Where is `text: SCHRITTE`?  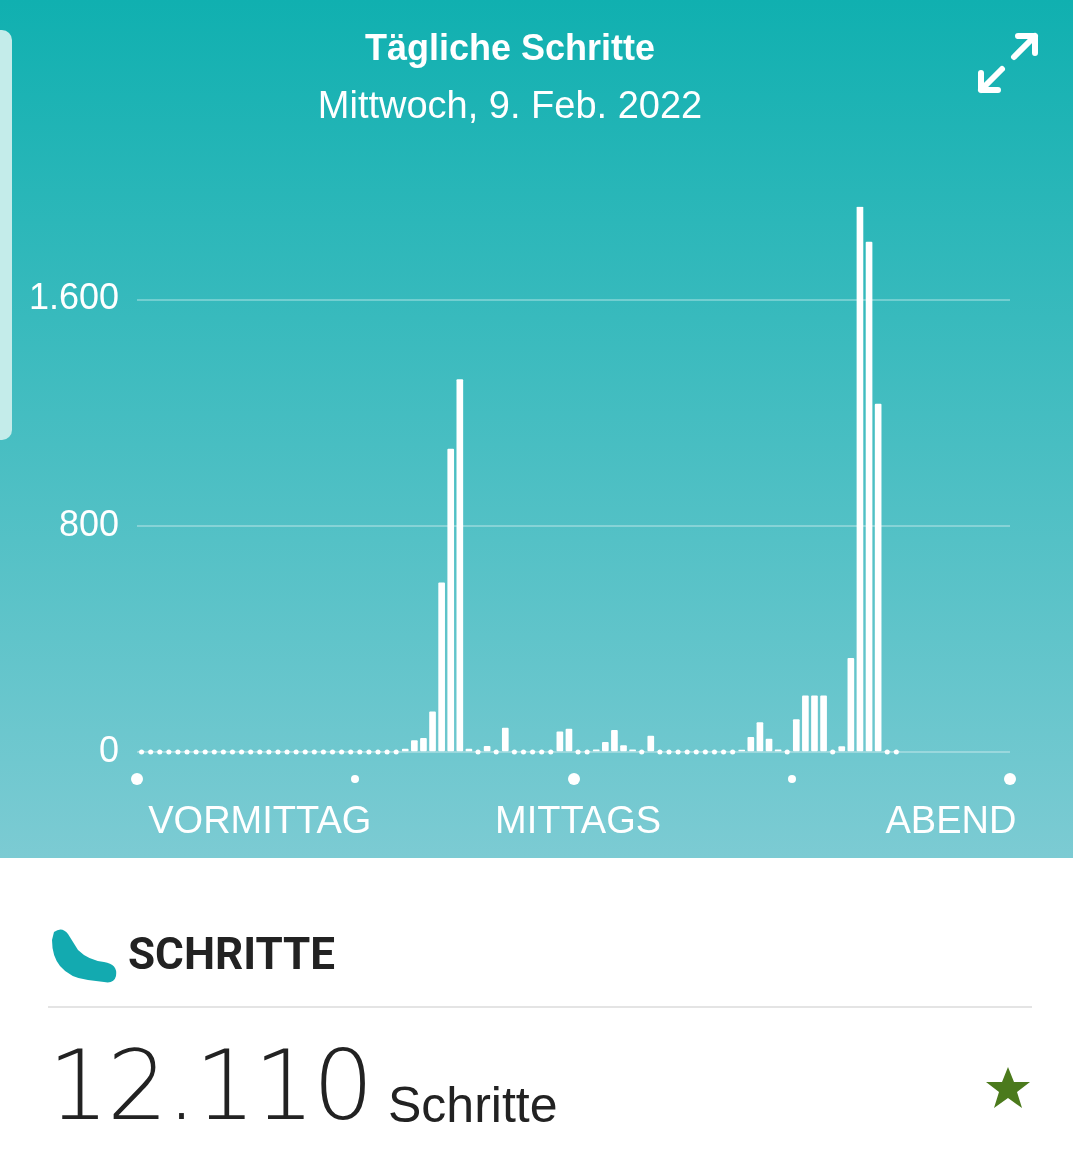 text: SCHRITTE is located at coordinates (232, 954).